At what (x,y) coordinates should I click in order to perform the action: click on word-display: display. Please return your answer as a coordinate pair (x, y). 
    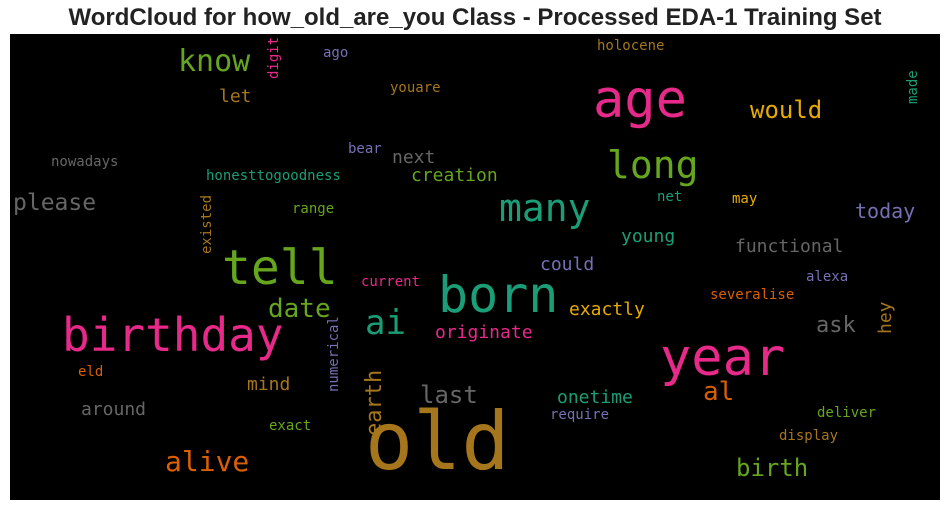
    Looking at the image, I should click on (809, 436).